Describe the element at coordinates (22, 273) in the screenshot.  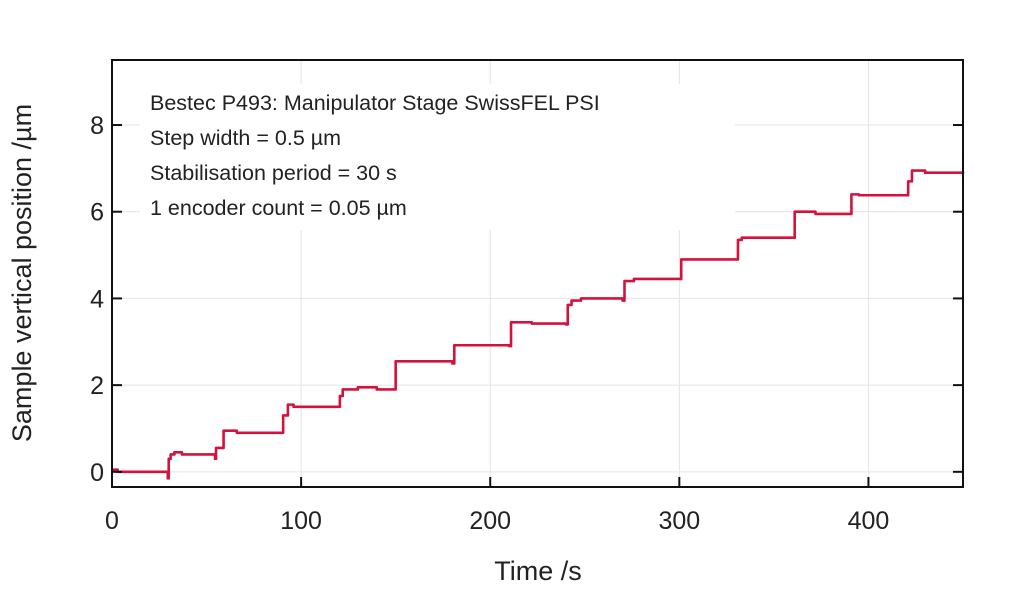
I see `y-axis-label: Sample vertical position /µm` at that location.